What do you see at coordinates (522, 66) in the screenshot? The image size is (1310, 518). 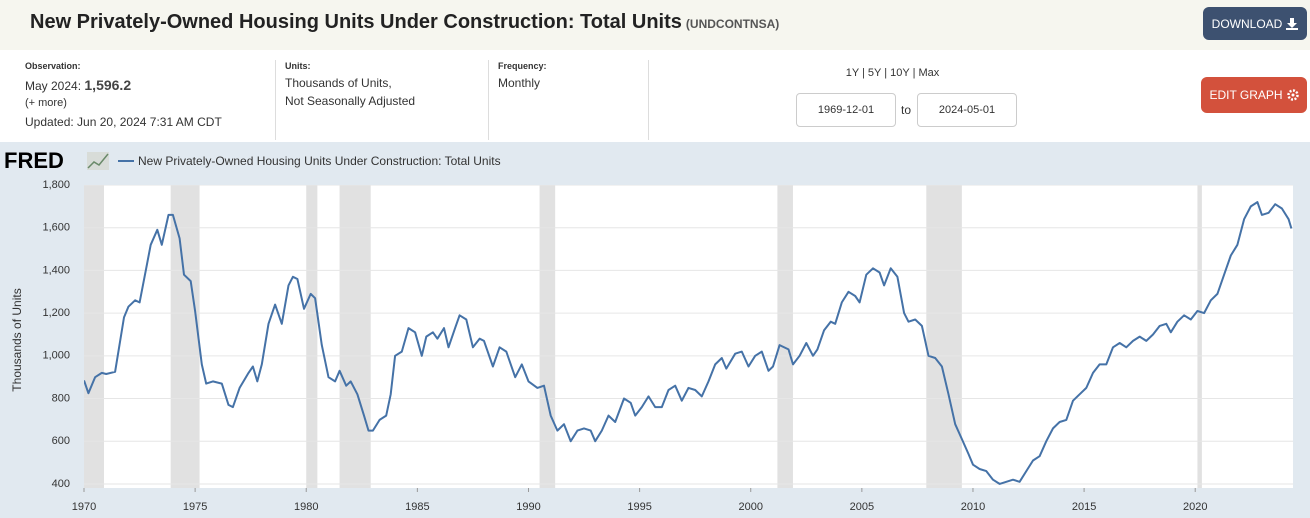 I see `frequency-label: Frequency:` at bounding box center [522, 66].